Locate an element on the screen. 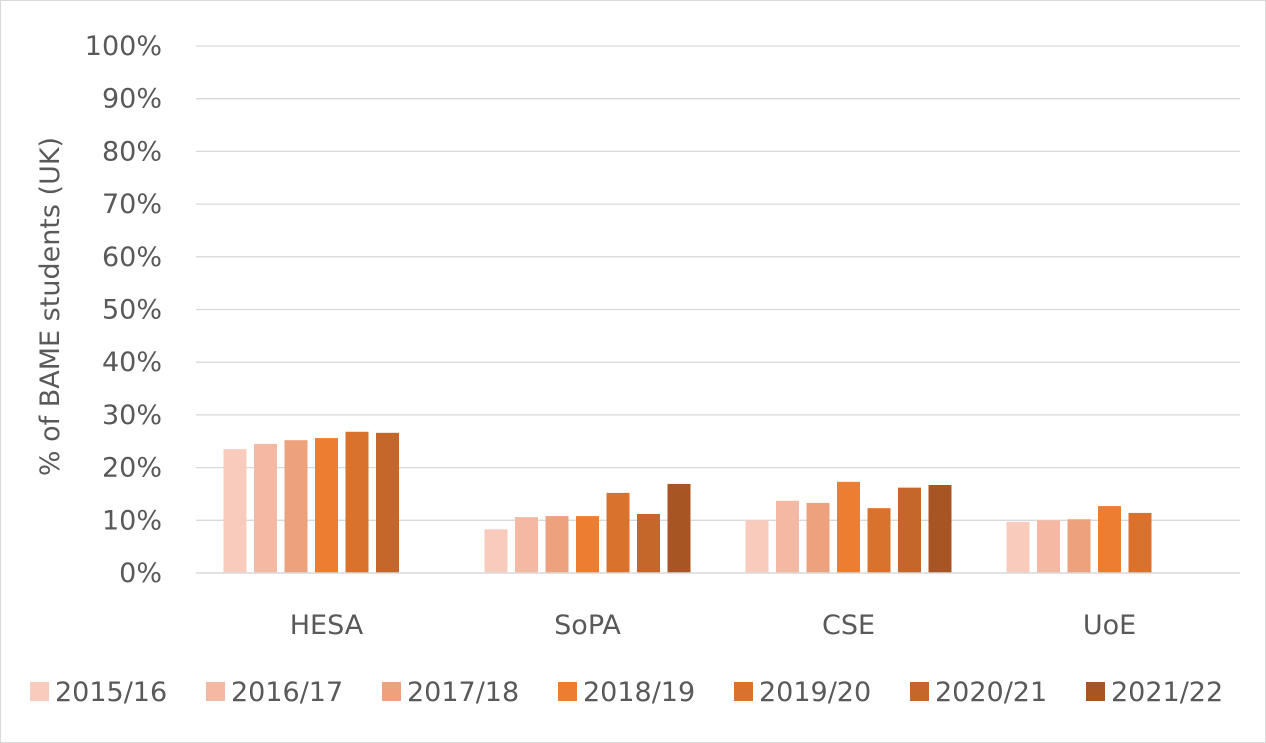 This screenshot has width=1266, height=743. legend-label: 2016/17 is located at coordinates (287, 692).